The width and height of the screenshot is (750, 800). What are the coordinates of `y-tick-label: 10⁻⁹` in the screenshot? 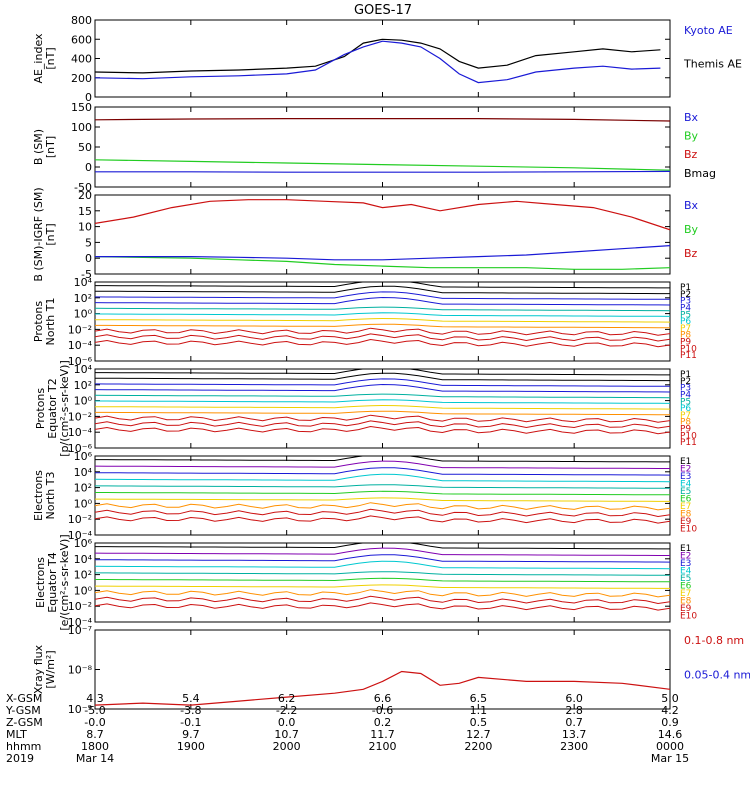 It's located at (80, 709).